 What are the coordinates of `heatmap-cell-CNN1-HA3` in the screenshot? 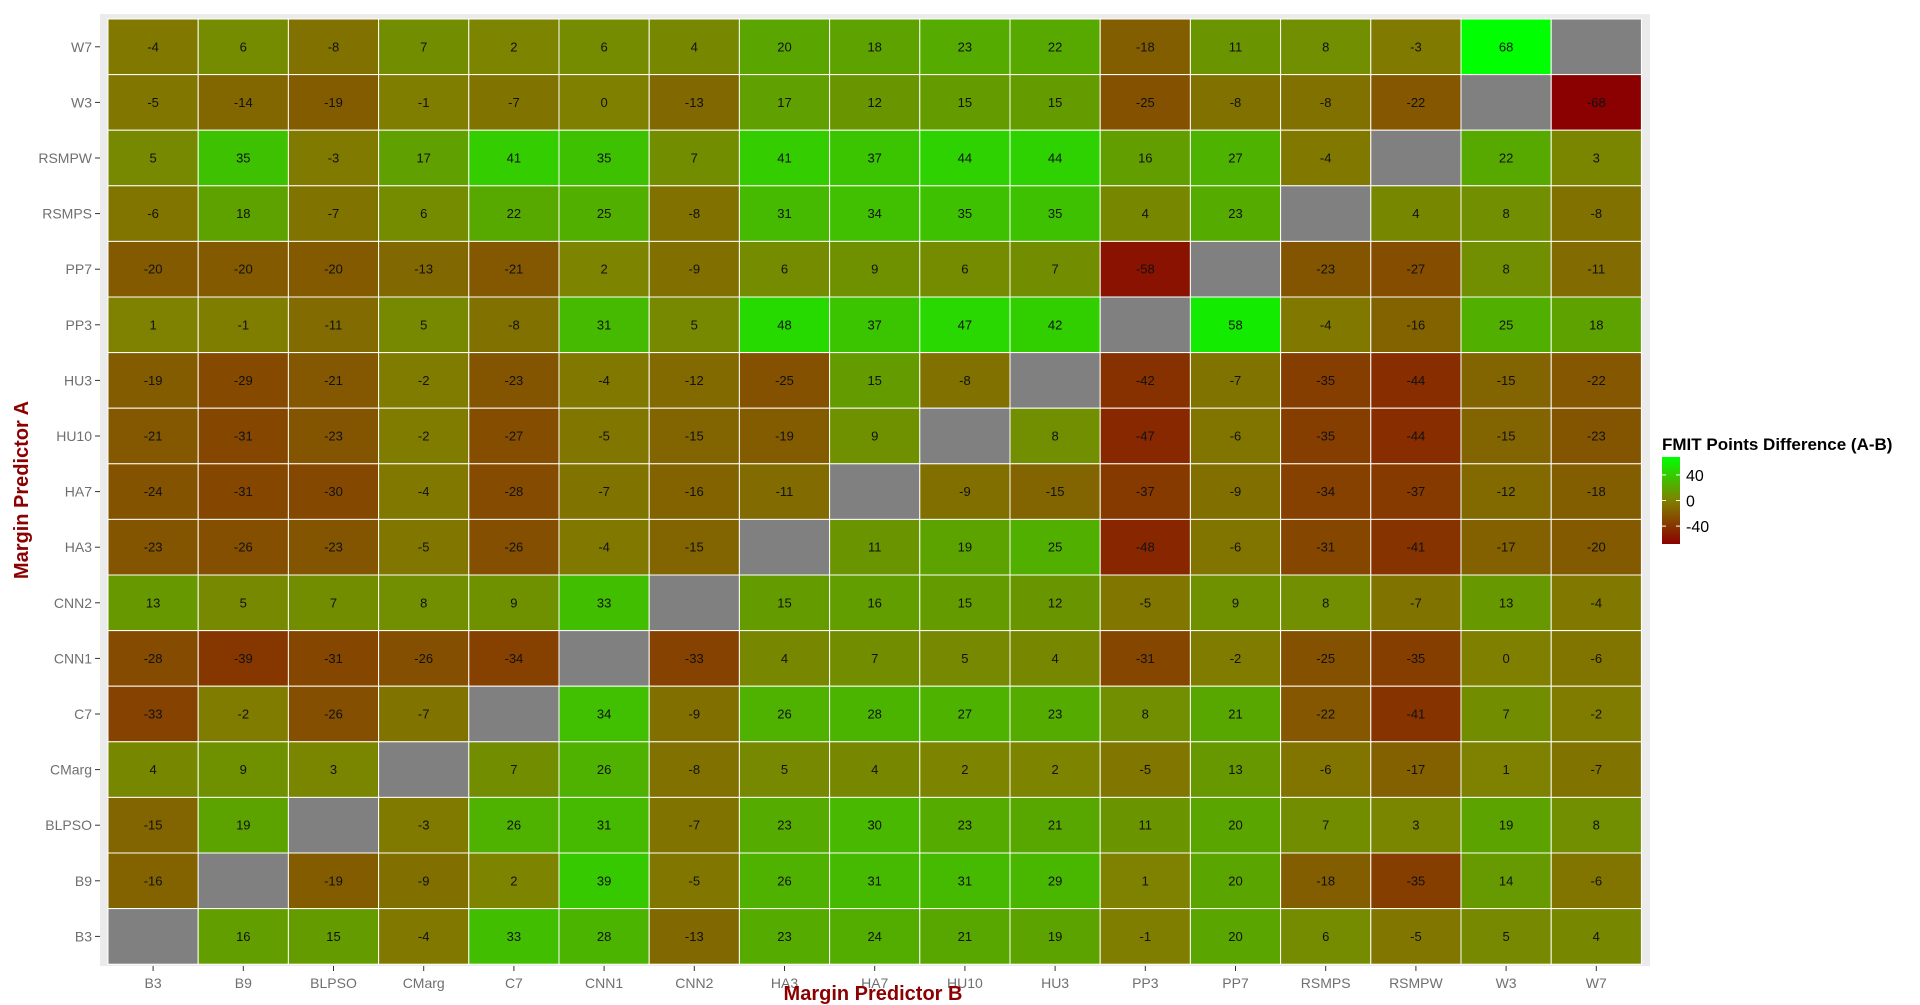 It's located at (784, 658).